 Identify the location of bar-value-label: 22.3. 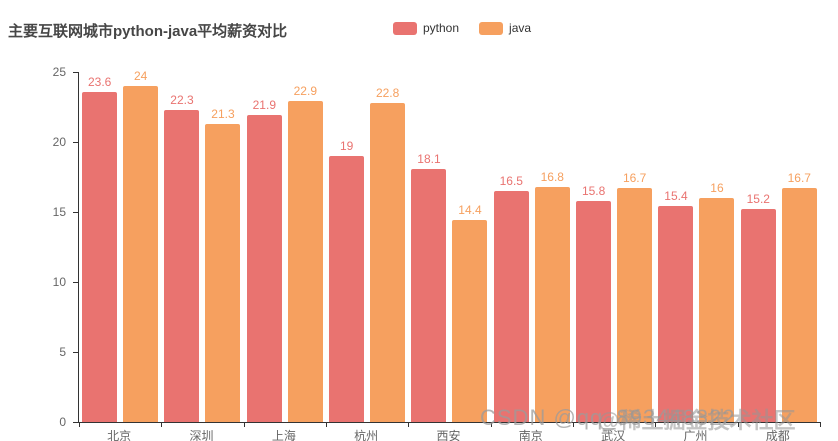
(182, 99).